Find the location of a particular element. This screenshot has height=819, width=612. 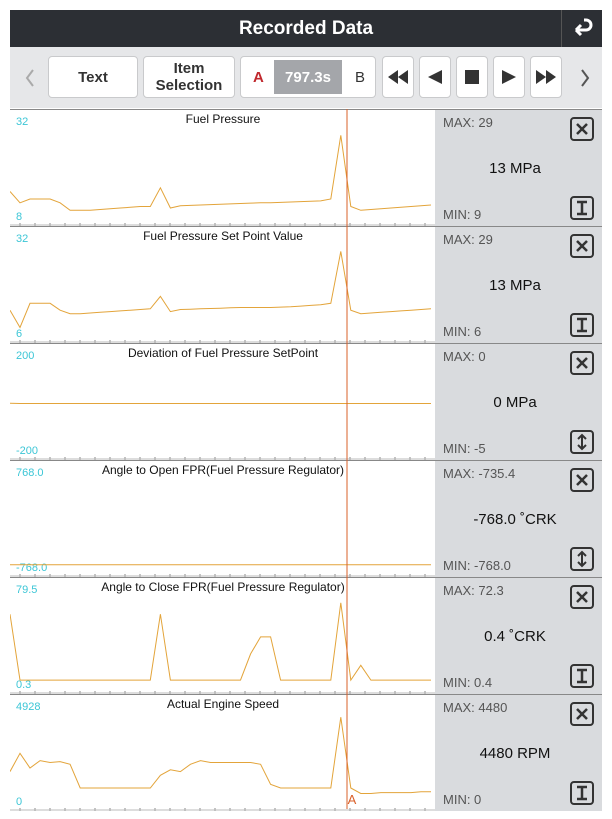

cursor-a: A is located at coordinates (258, 77).